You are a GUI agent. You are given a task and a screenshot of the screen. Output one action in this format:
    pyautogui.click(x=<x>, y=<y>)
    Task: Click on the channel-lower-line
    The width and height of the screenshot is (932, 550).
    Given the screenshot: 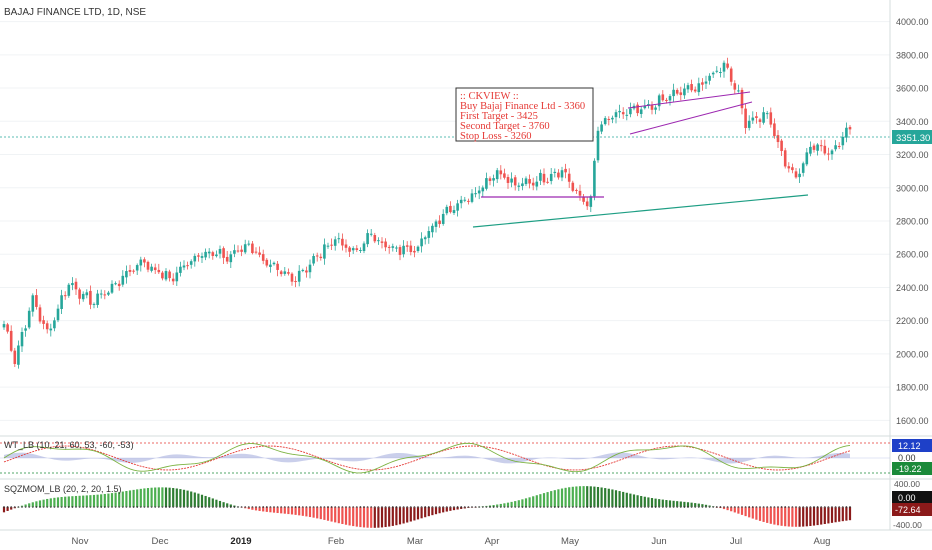 What is the action you would take?
    pyautogui.click(x=691, y=118)
    